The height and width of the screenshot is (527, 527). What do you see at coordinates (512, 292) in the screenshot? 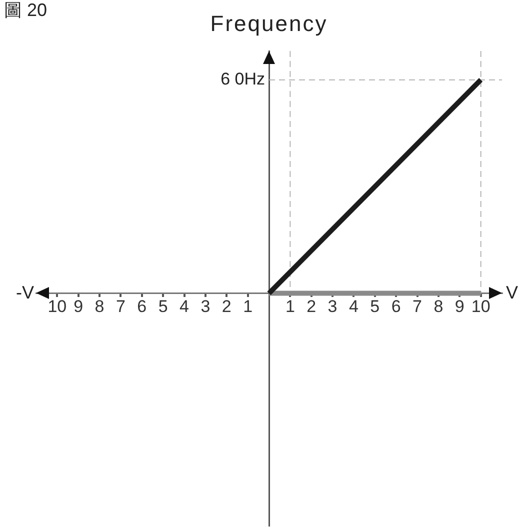
I see `x-axis-title: V` at bounding box center [512, 292].